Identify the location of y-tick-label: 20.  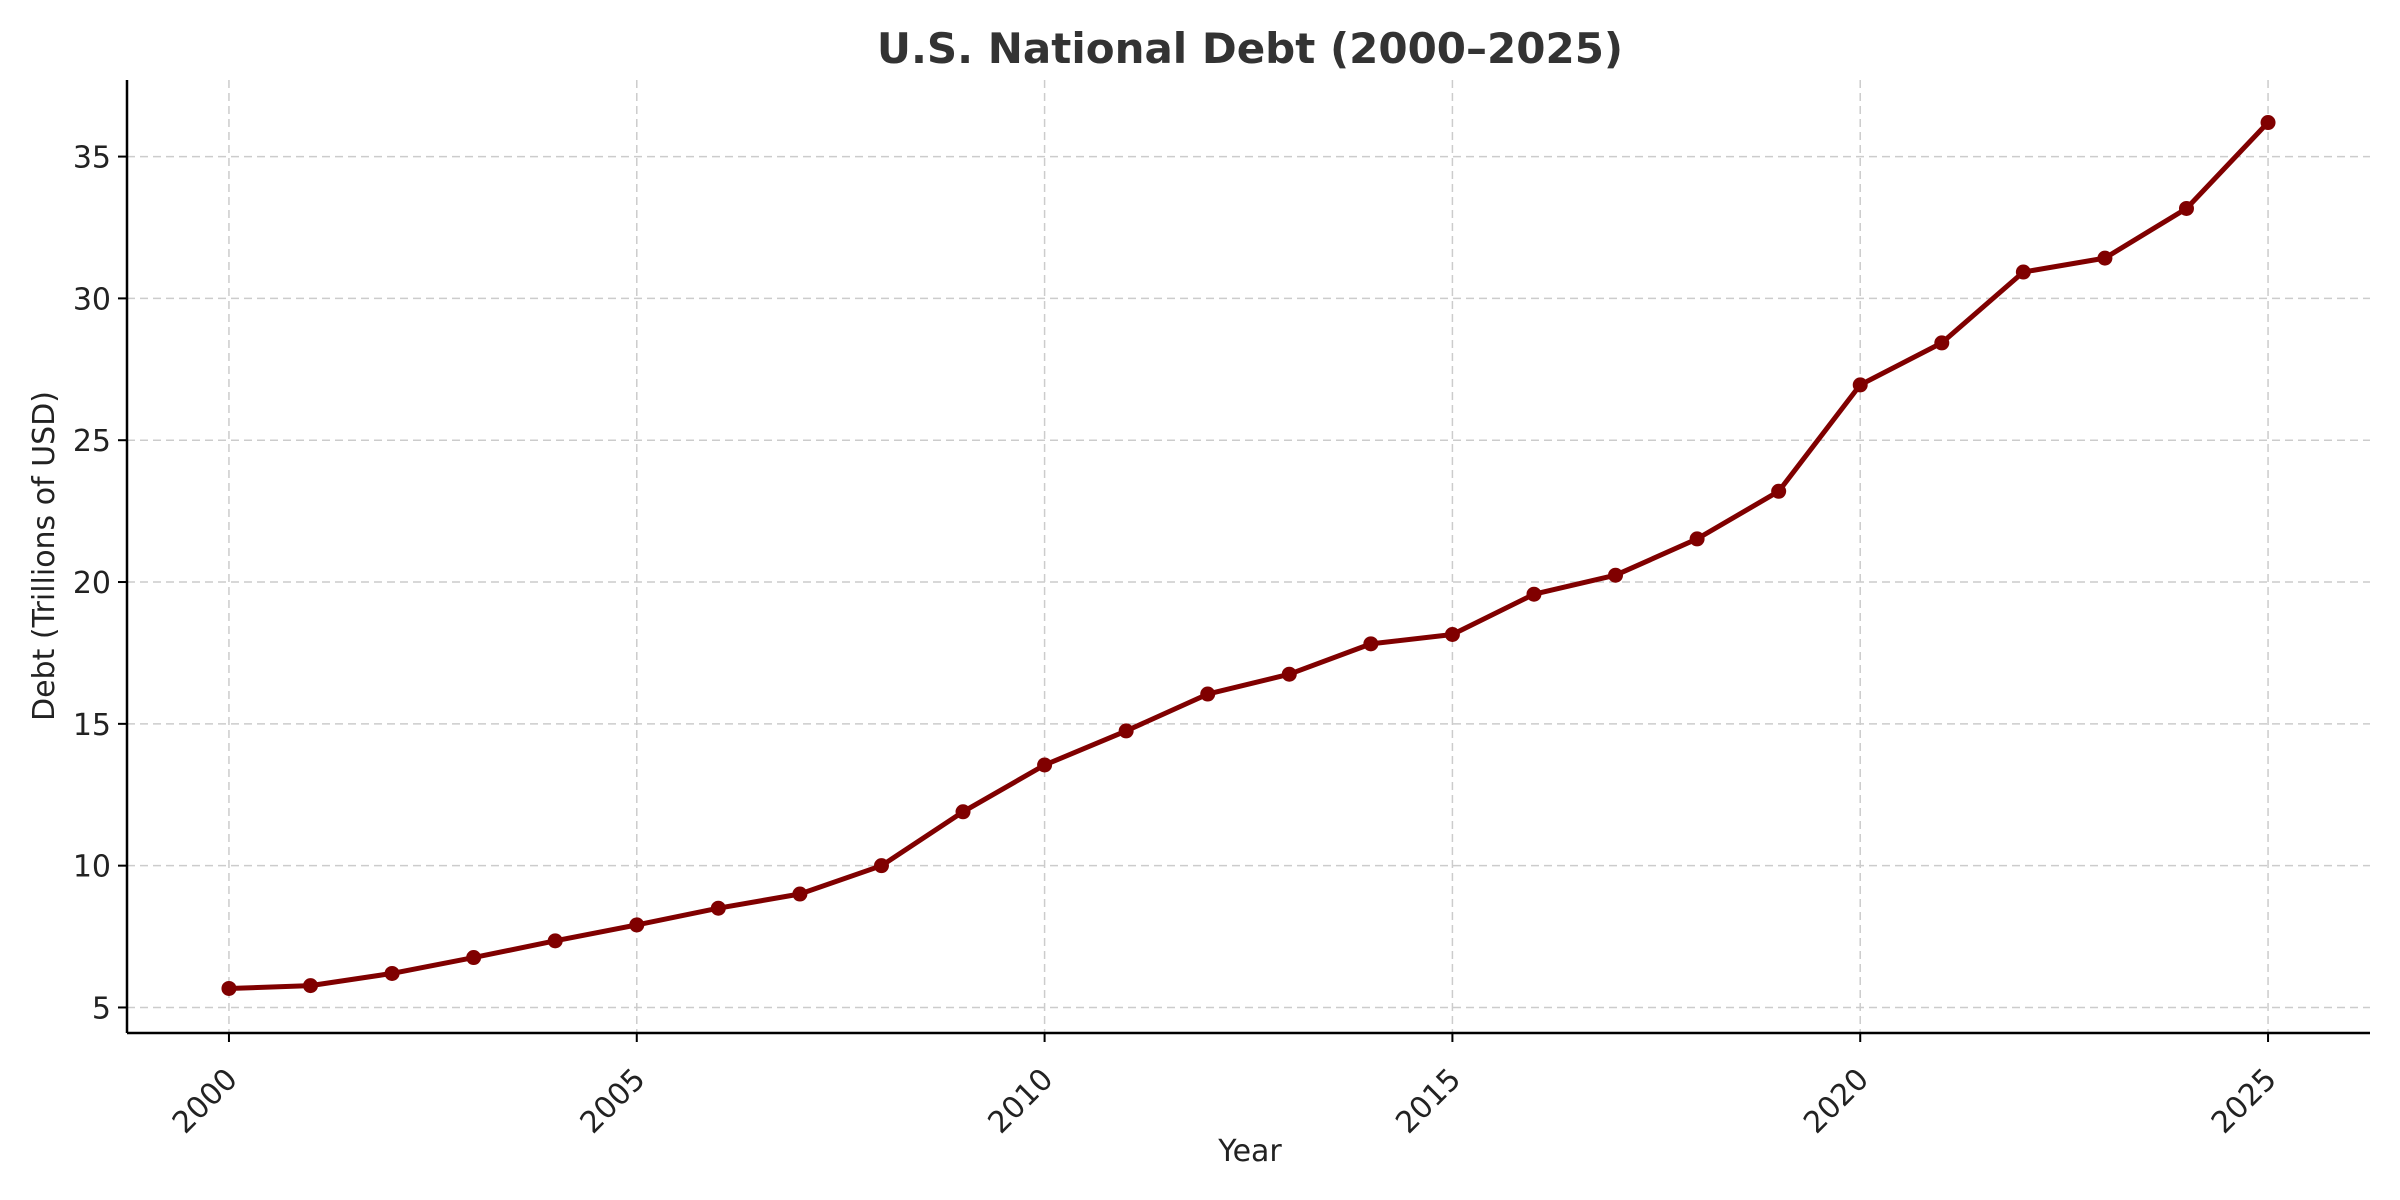
(92, 583).